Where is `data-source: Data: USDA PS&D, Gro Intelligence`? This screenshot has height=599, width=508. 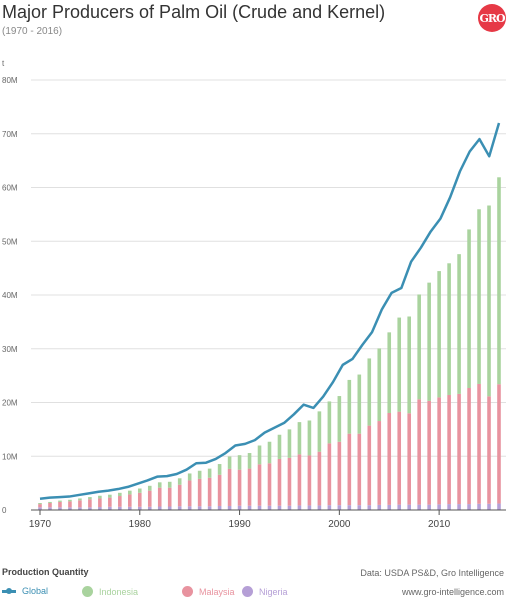 data-source: Data: USDA PS&D, Gro Intelligence is located at coordinates (432, 573).